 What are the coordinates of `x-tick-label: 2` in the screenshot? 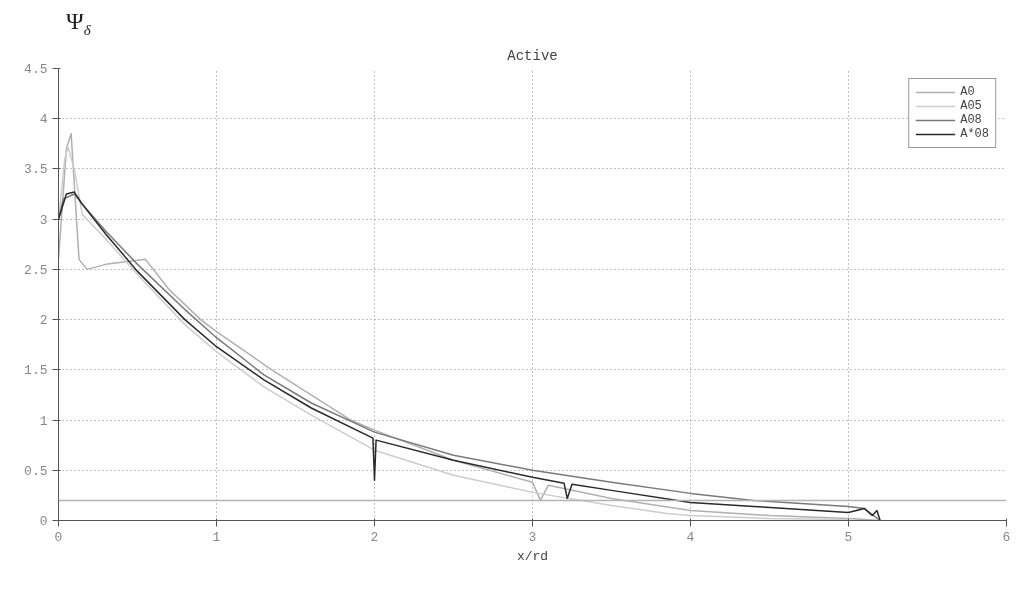 It's located at (374, 537).